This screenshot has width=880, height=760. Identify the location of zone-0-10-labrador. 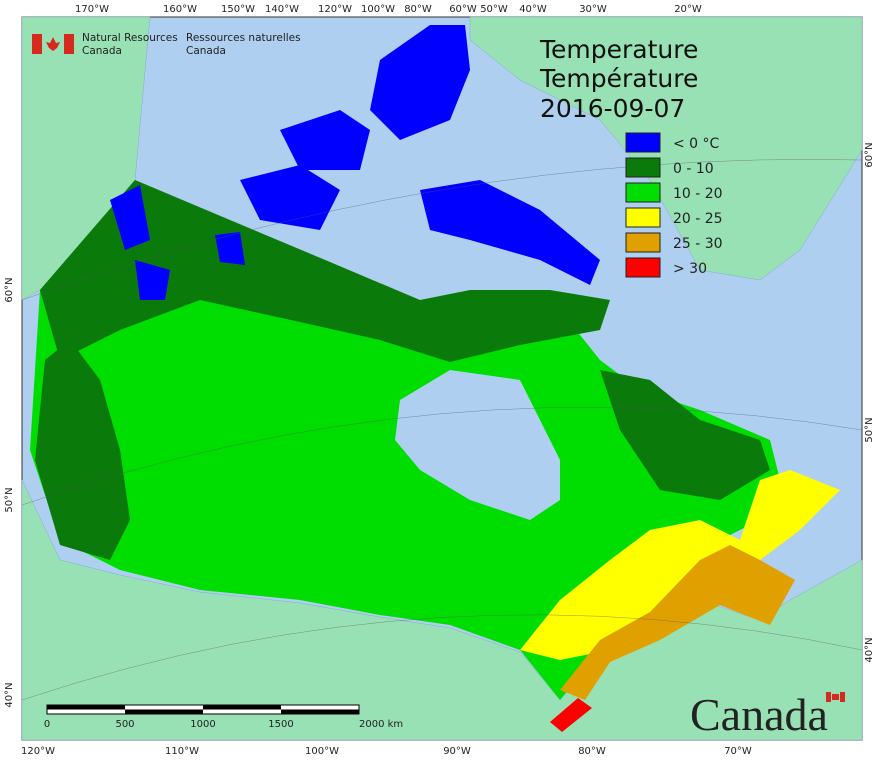
(685, 435).